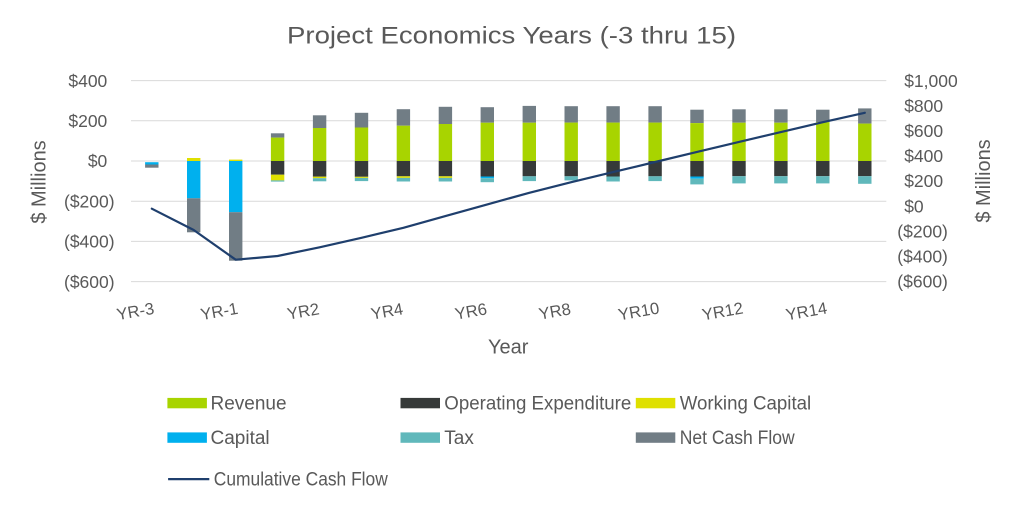 This screenshot has height=512, width=1024. What do you see at coordinates (301, 480) in the screenshot?
I see `svg-text: Cumulative Cash Flow` at bounding box center [301, 480].